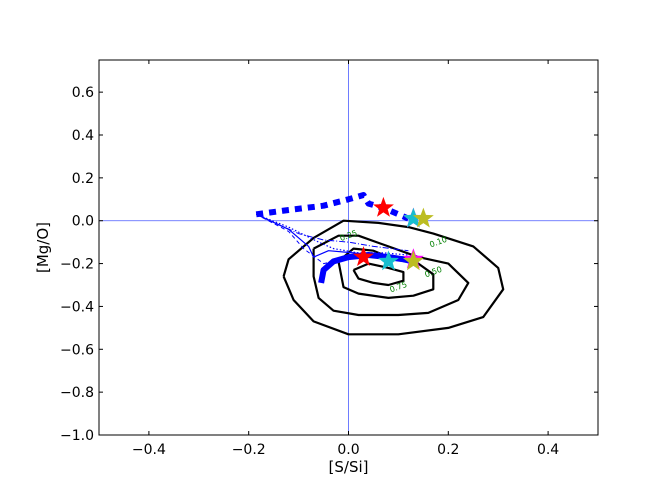  What do you see at coordinates (249, 450) in the screenshot?
I see `x-tick-label: −0.2` at bounding box center [249, 450].